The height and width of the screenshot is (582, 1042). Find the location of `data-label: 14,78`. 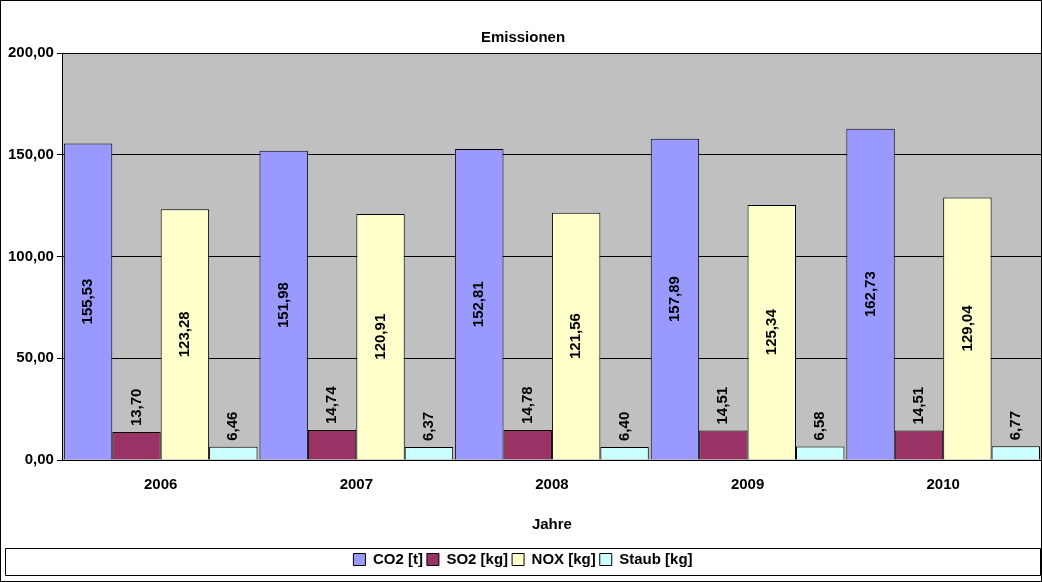

data-label: 14,78 is located at coordinates (526, 405).